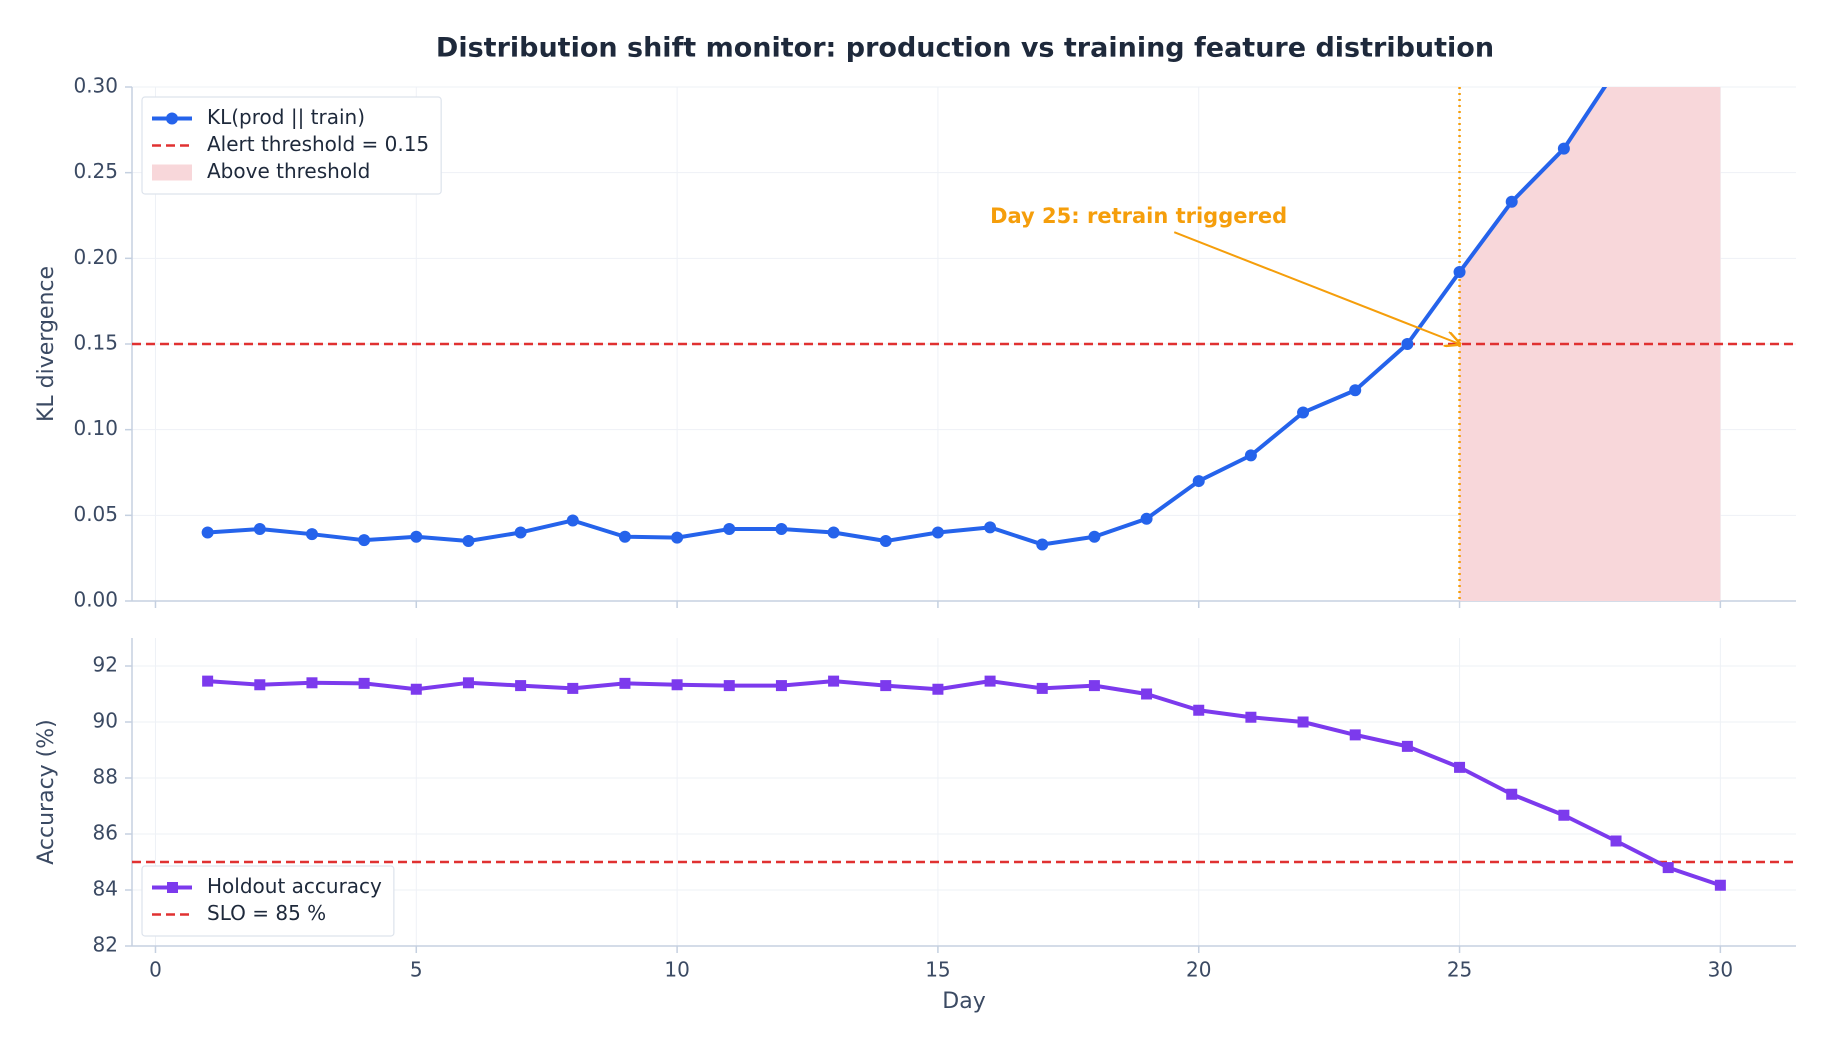 This screenshot has width=1825, height=1046. Describe the element at coordinates (937, 970) in the screenshot. I see `x-tick-label: 15` at that location.